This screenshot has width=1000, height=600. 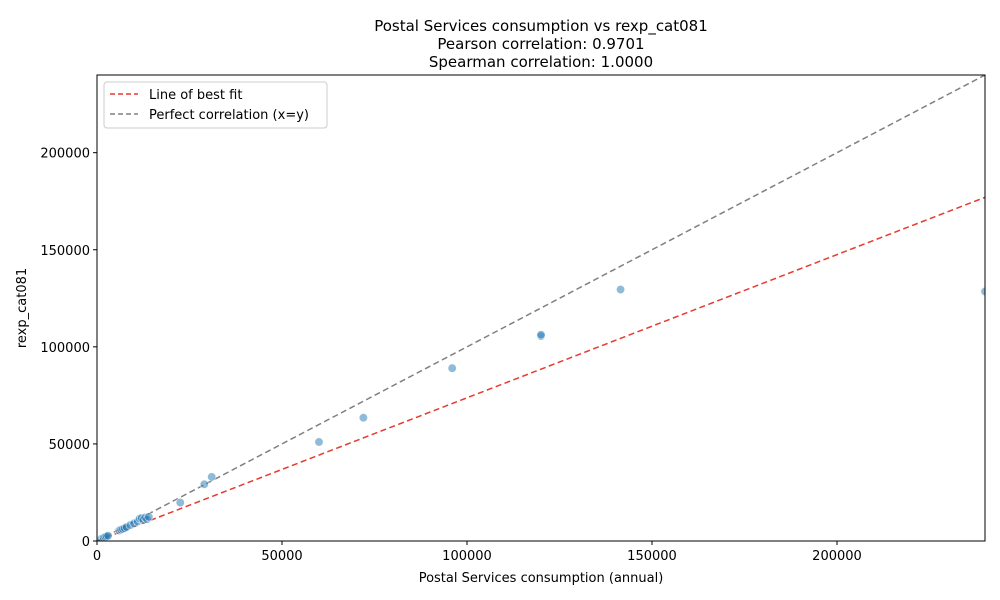 I want to click on y-tick-label: 200000, so click(x=65, y=154).